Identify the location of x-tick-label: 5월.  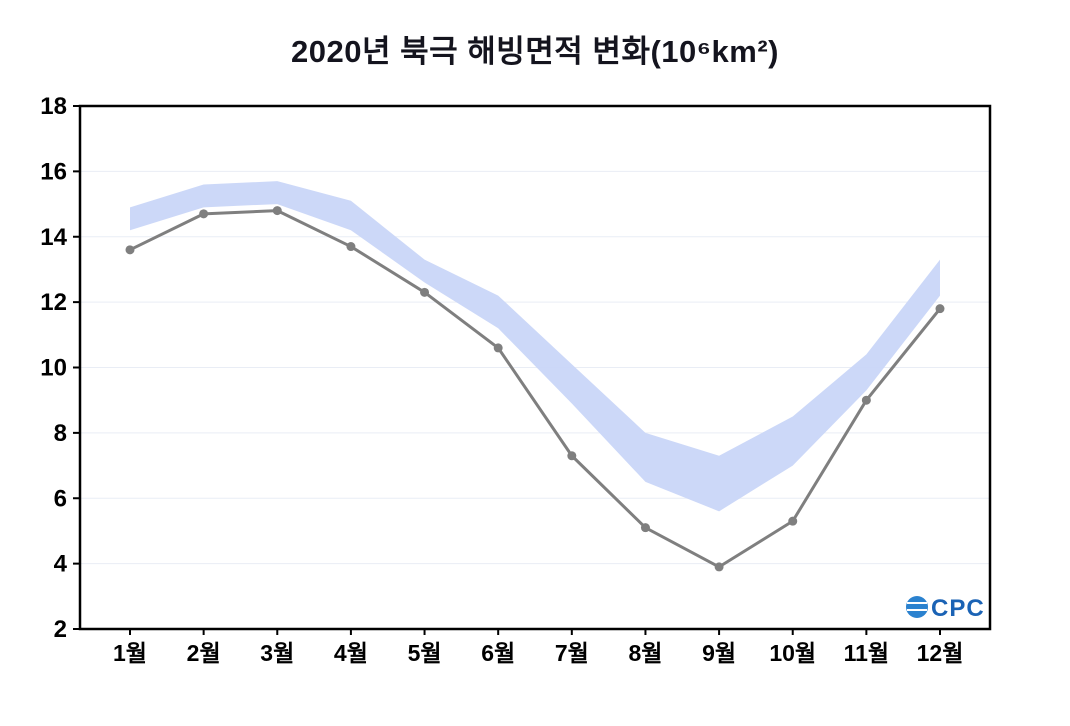
(425, 653).